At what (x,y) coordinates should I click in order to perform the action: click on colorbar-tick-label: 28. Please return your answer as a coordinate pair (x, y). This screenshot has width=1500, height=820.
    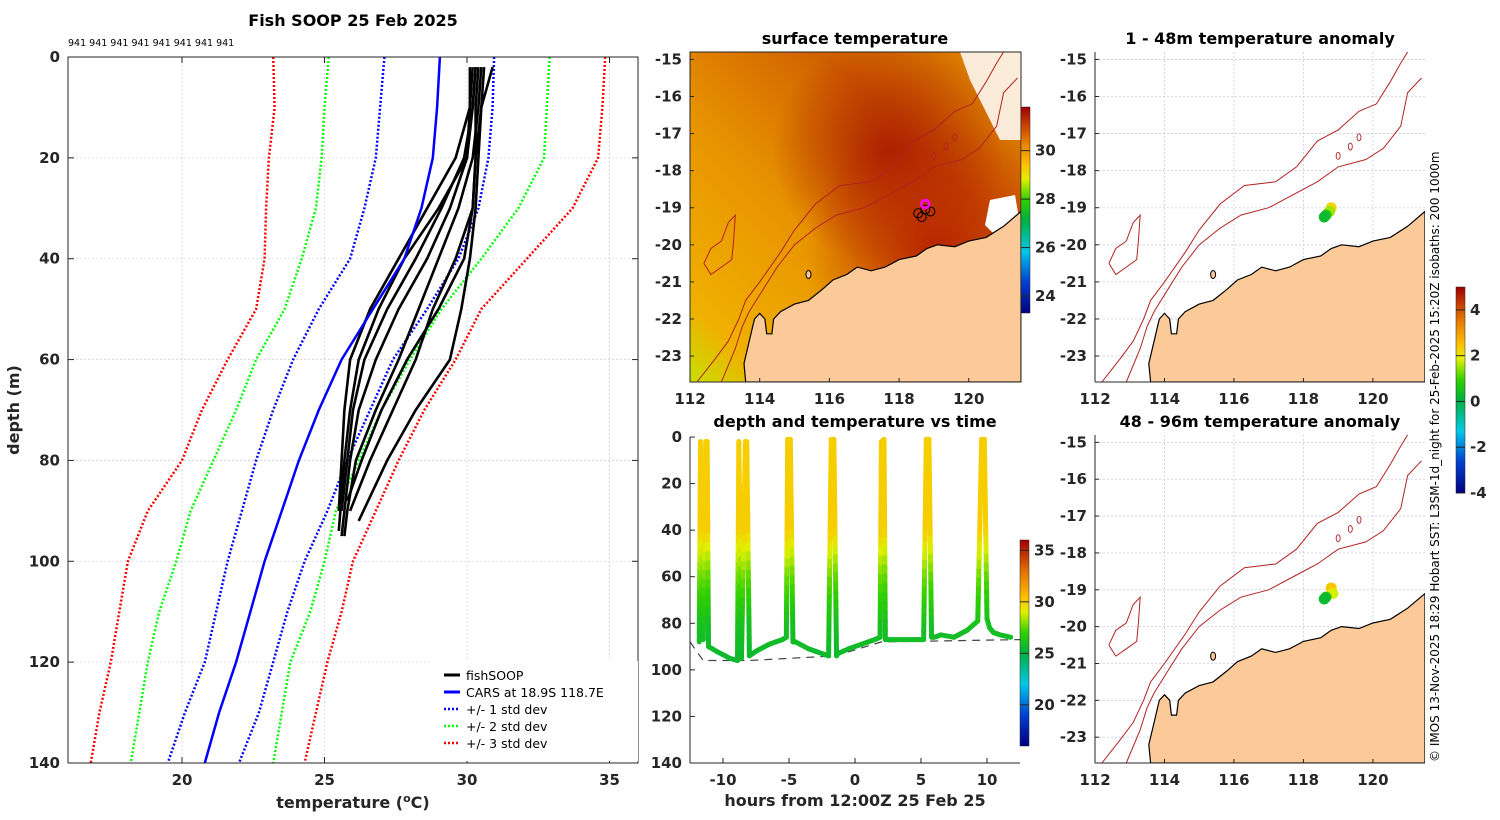
    Looking at the image, I should click on (1045, 199).